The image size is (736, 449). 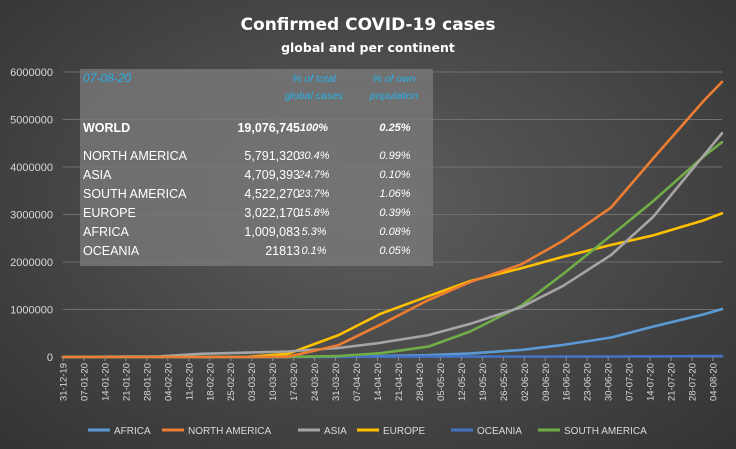 What do you see at coordinates (105, 382) in the screenshot?
I see `x-tick-label: 14-01-20` at bounding box center [105, 382].